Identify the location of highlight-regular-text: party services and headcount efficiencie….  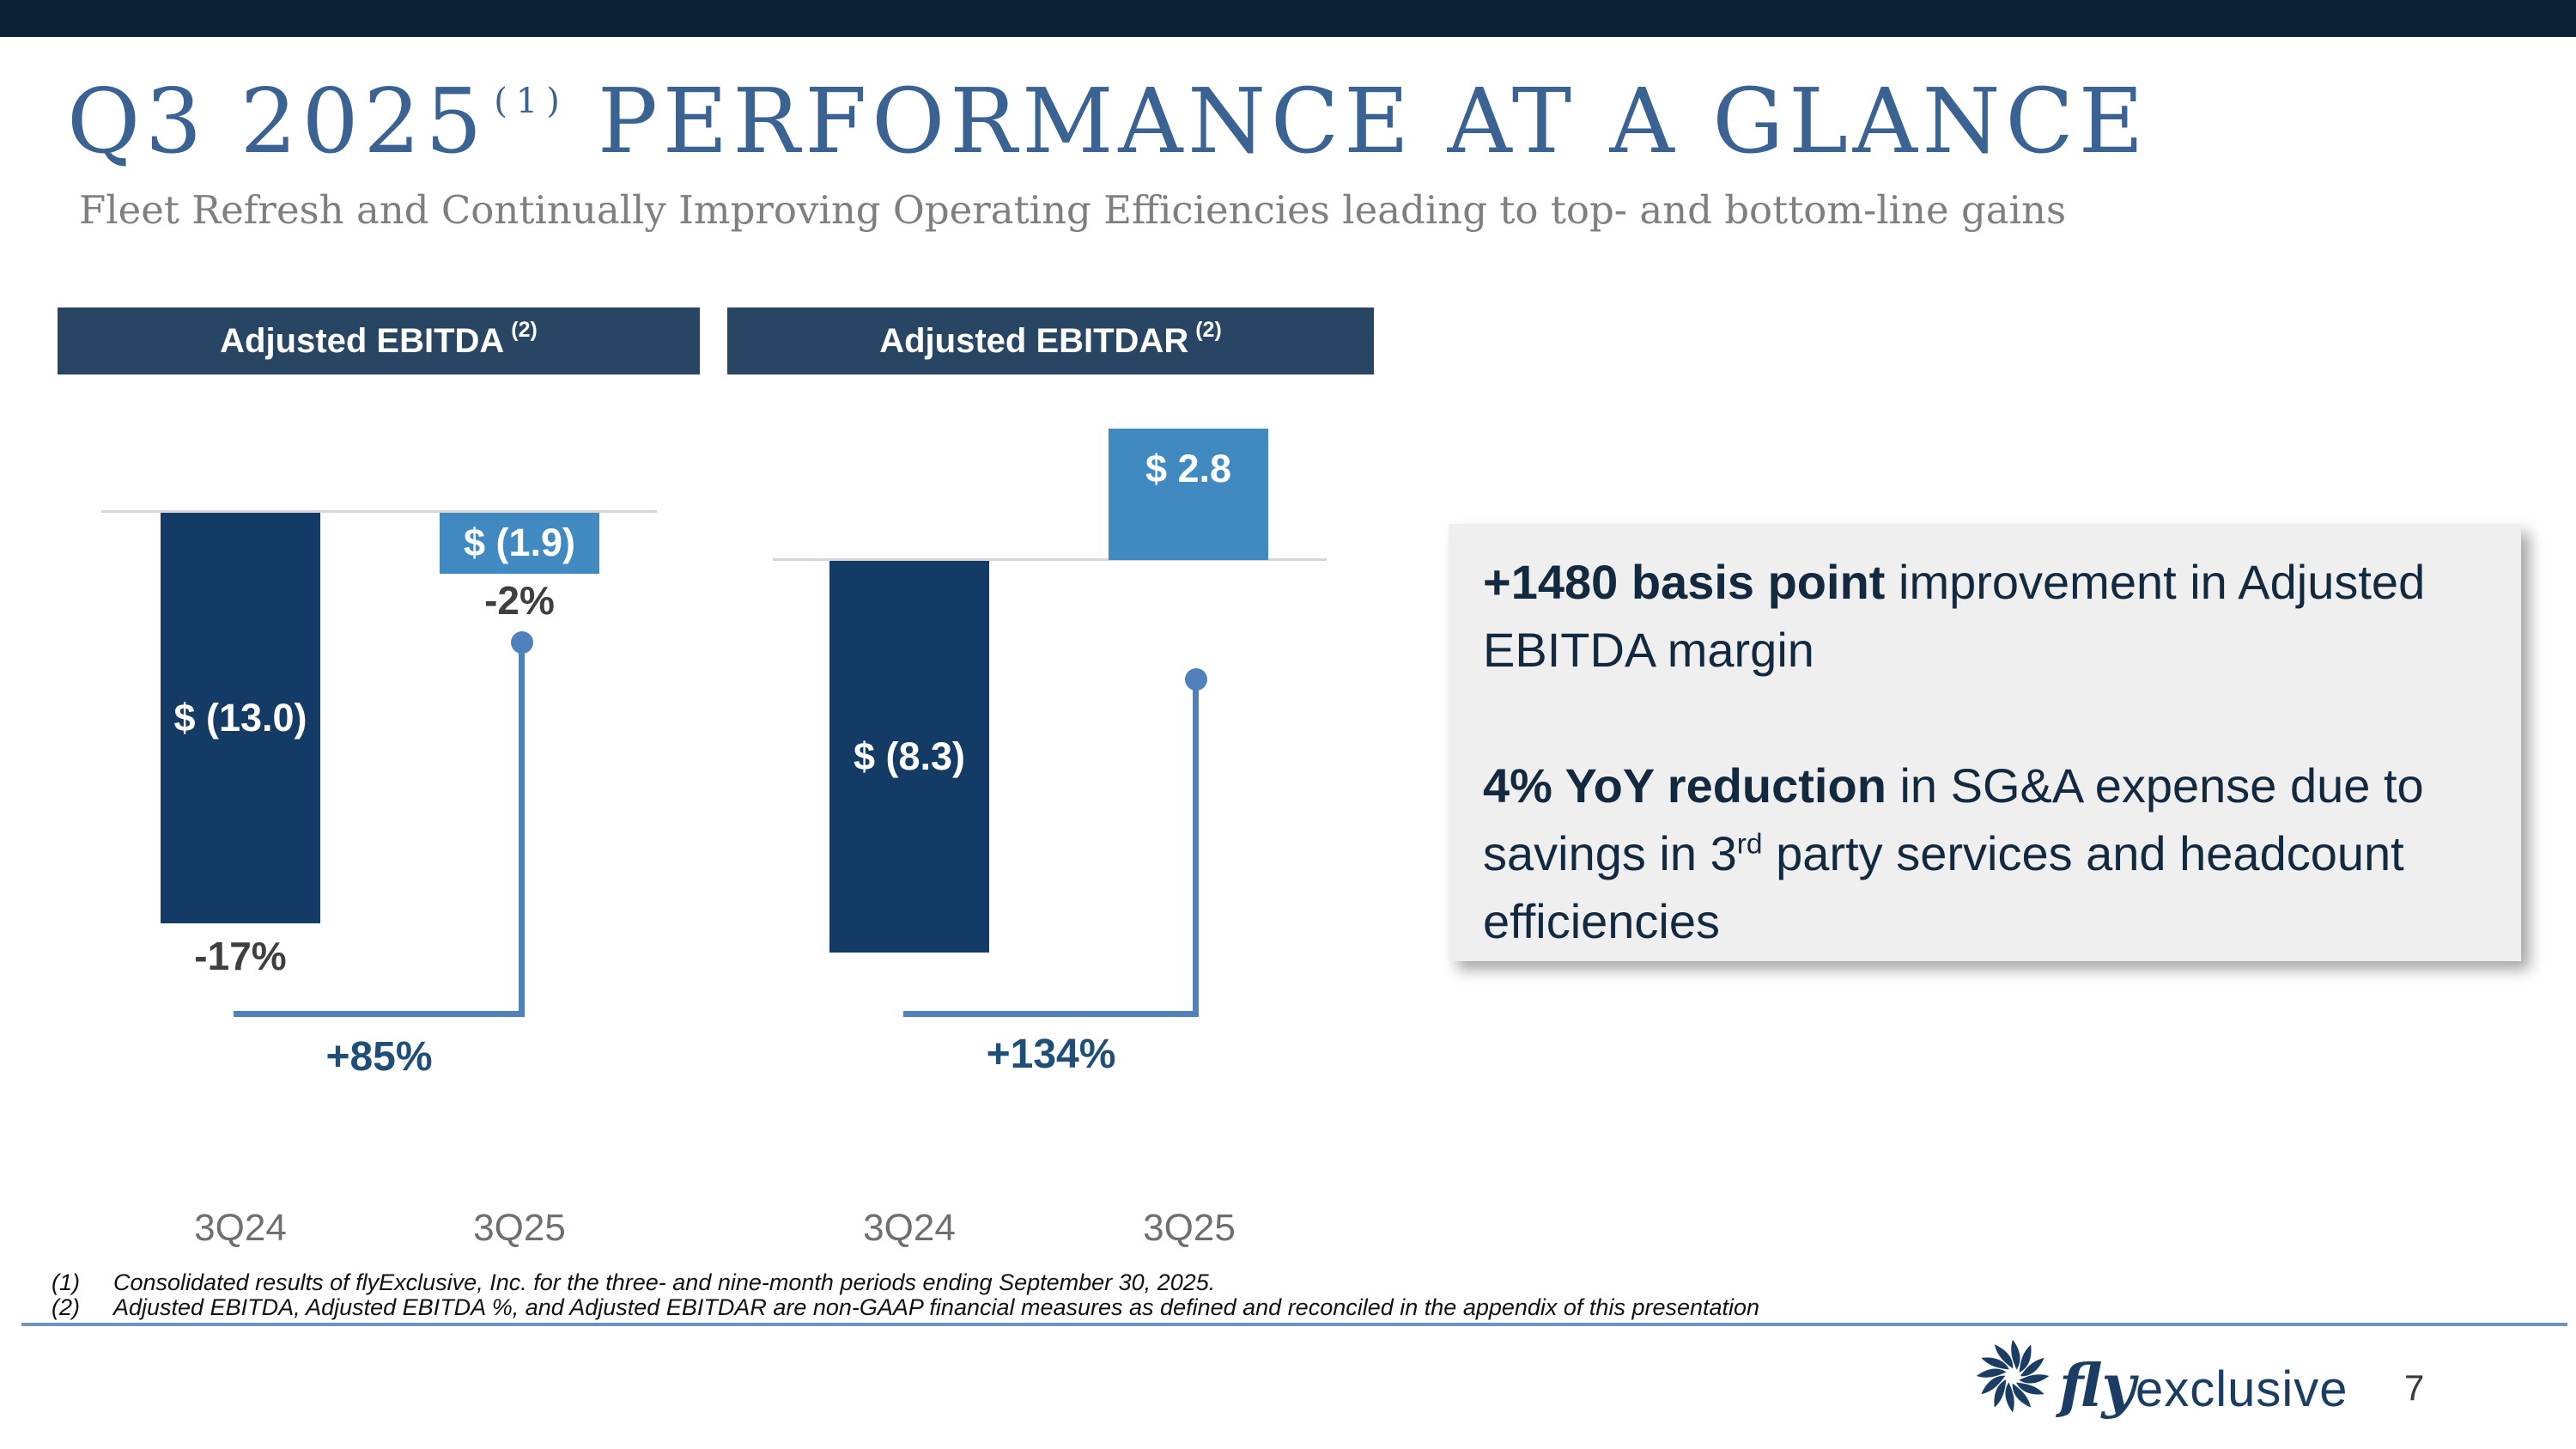
(1944, 887).